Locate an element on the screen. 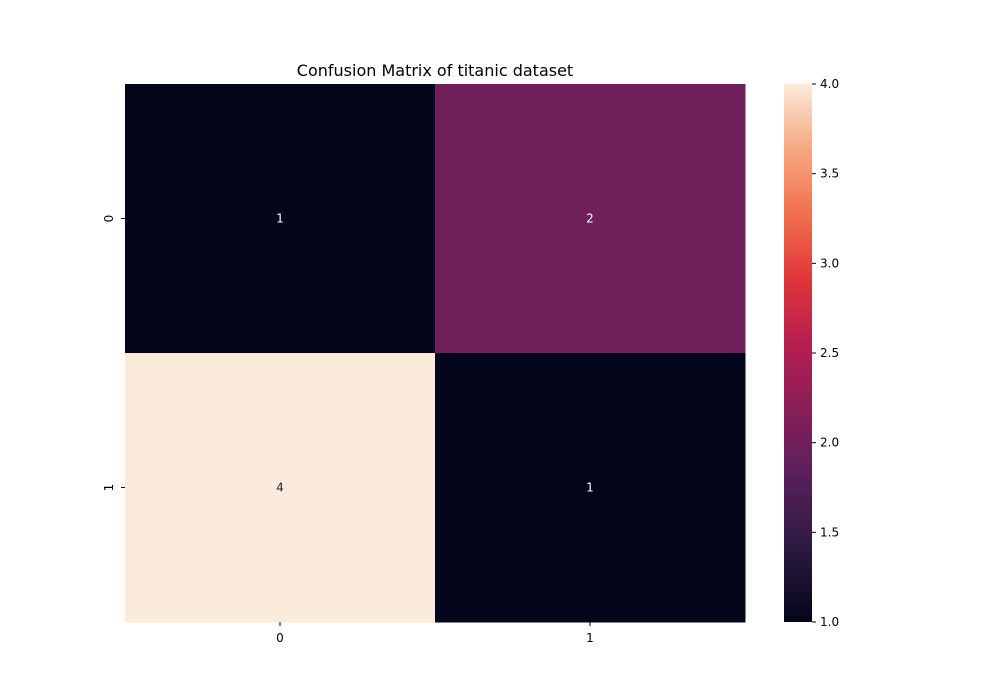  colorbar is located at coordinates (798, 353).